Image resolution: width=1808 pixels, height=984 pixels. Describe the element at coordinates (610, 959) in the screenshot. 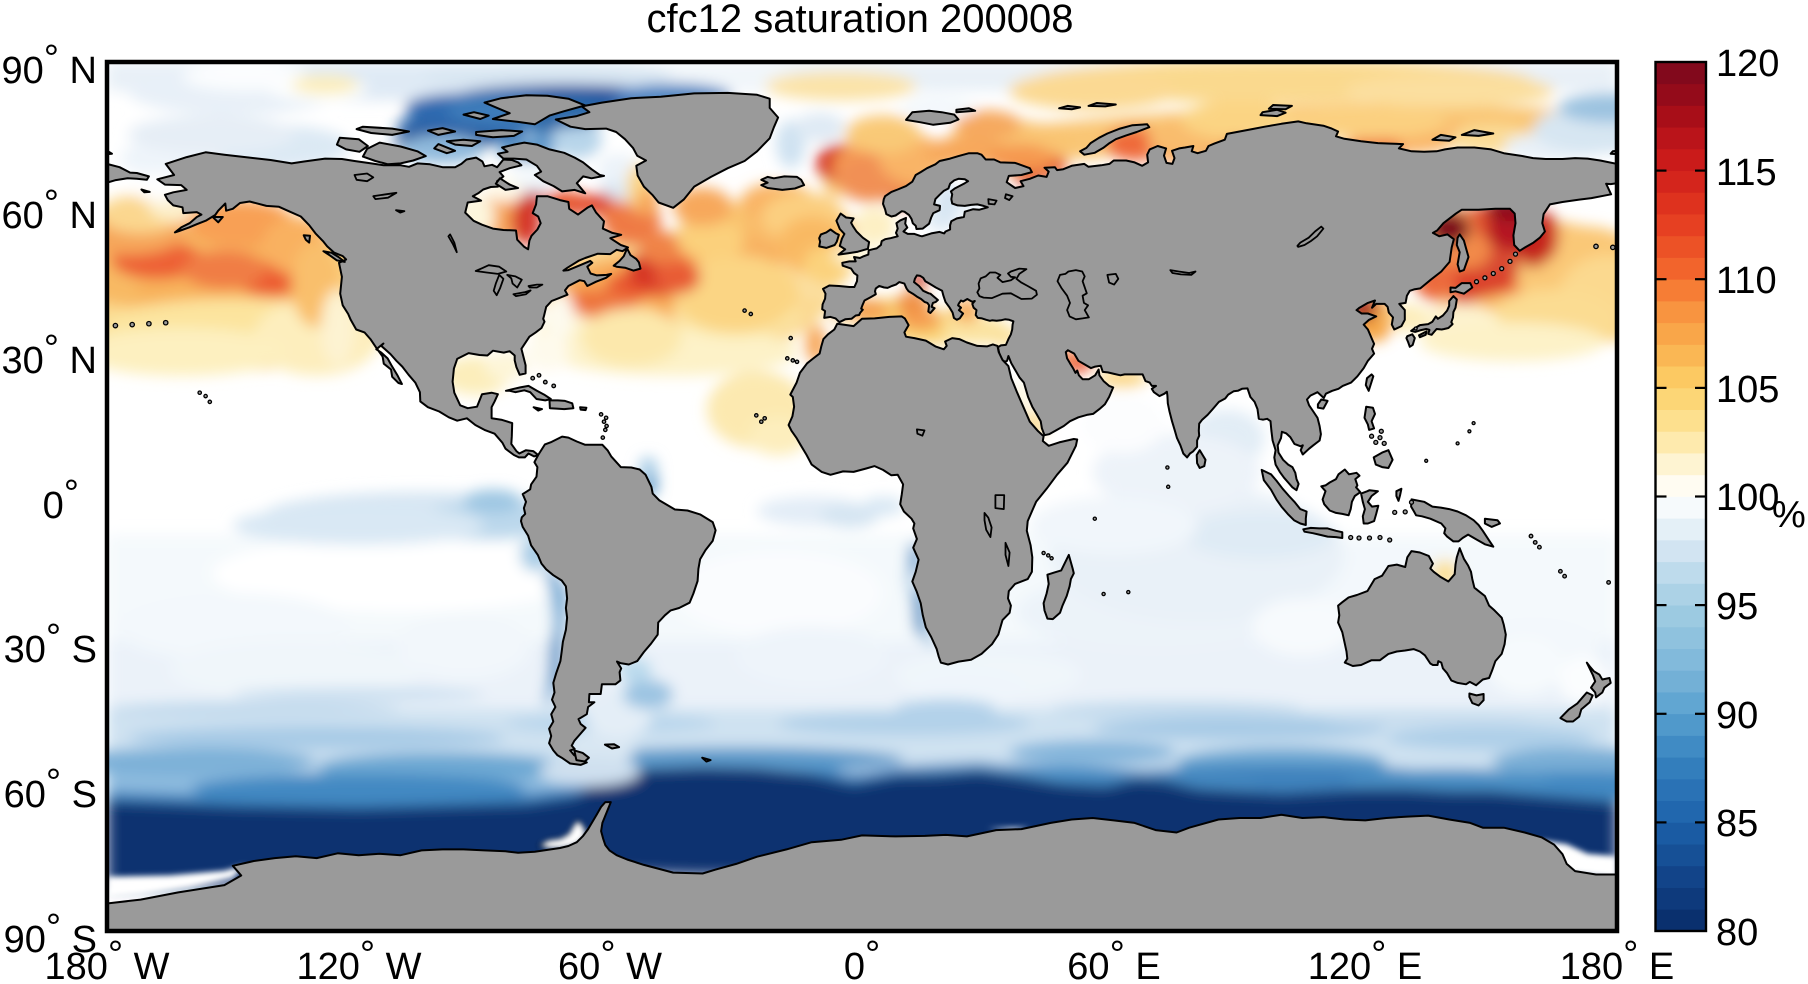

I see `svg-text: 60° W` at that location.